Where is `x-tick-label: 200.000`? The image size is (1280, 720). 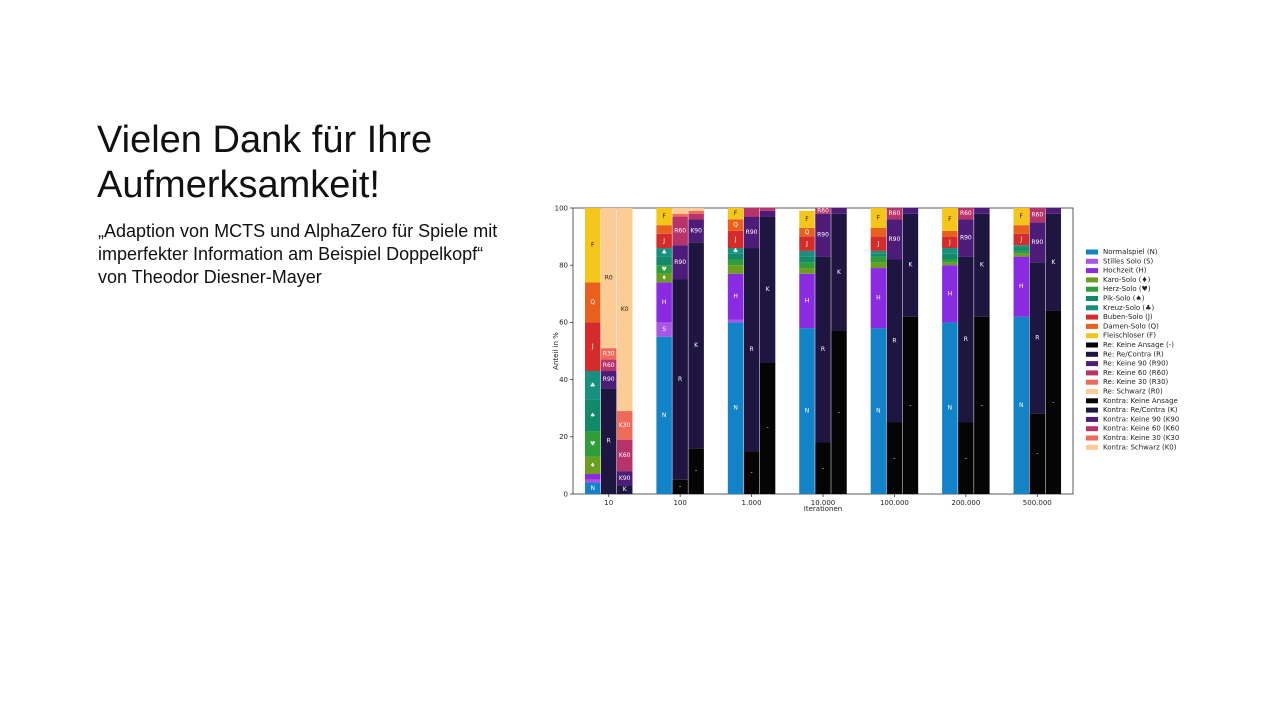
x-tick-label: 200.000 is located at coordinates (965, 503).